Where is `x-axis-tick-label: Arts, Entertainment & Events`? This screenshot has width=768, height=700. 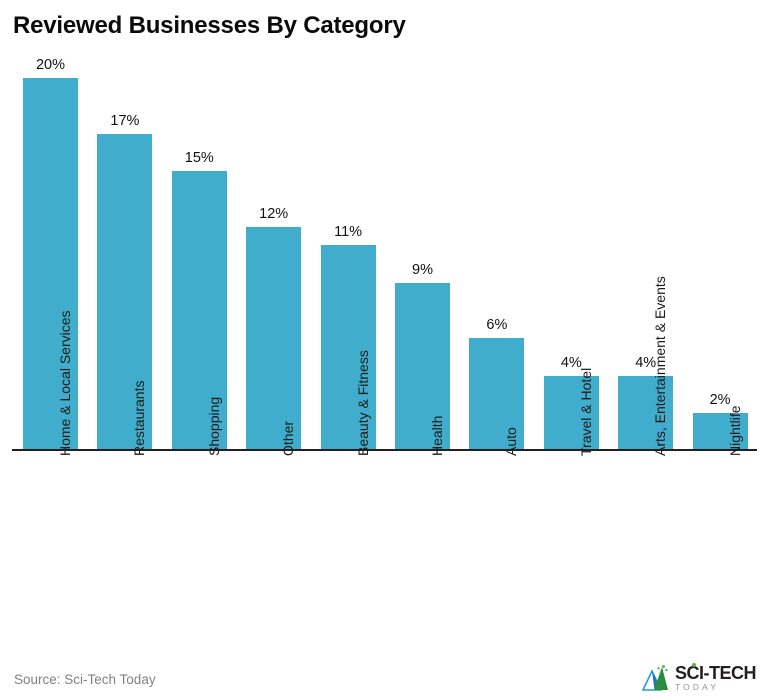 x-axis-tick-label: Arts, Entertainment & Events is located at coordinates (645, 371).